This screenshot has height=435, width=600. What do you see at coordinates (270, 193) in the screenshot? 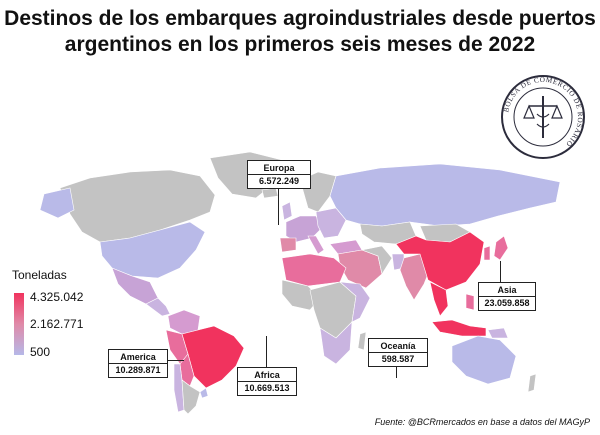
I see `country-iceland` at bounding box center [270, 193].